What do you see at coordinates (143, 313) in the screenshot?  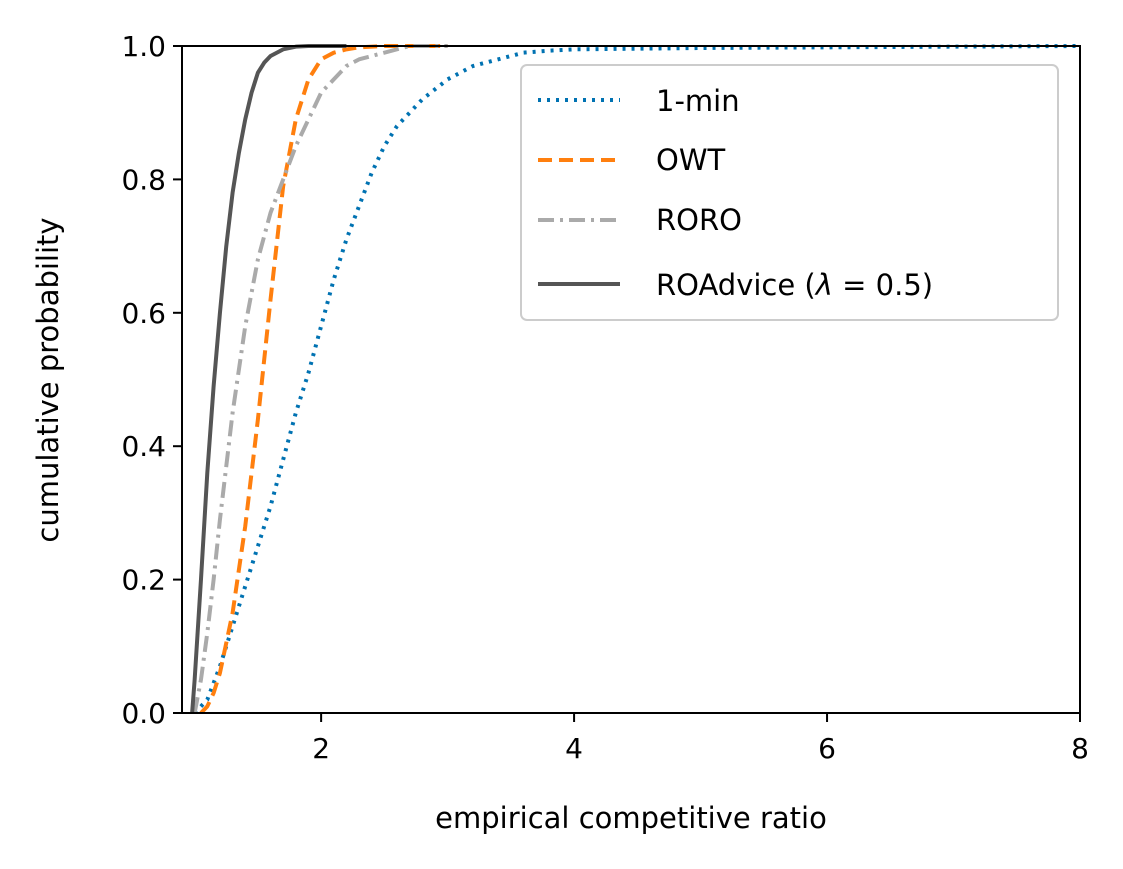 I see `y-tick-label: 0.6` at bounding box center [143, 313].